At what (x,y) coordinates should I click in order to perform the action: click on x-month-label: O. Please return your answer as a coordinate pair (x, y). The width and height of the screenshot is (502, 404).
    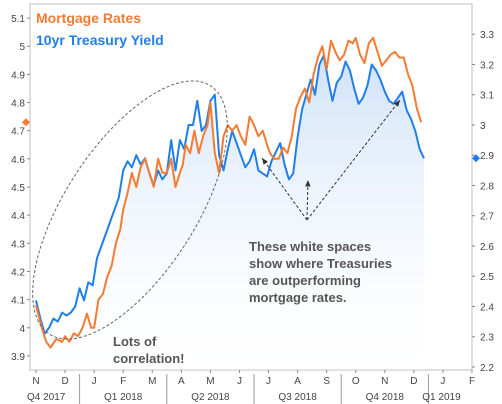
    Looking at the image, I should click on (356, 381).